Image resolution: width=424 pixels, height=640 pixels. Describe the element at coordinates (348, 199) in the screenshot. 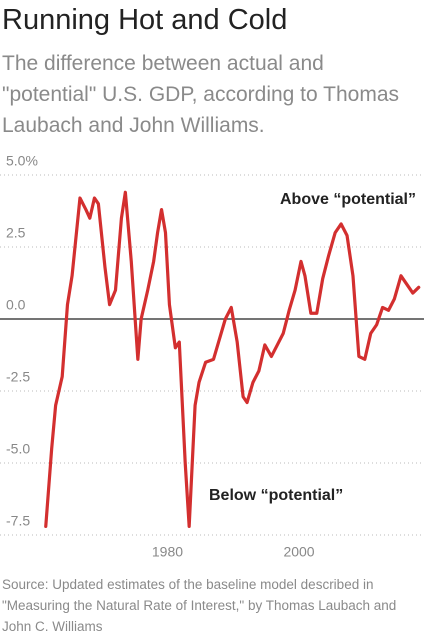

I see `annotation: Above “potential”` at that location.